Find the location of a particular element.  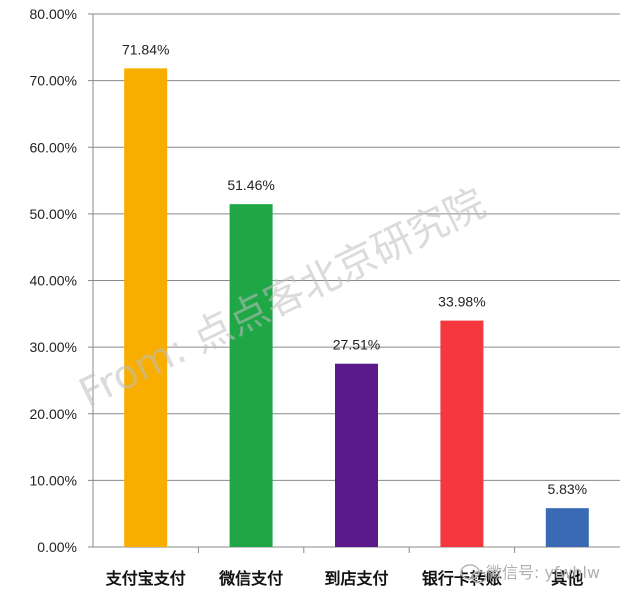

wechat-icon is located at coordinates (473, 574).